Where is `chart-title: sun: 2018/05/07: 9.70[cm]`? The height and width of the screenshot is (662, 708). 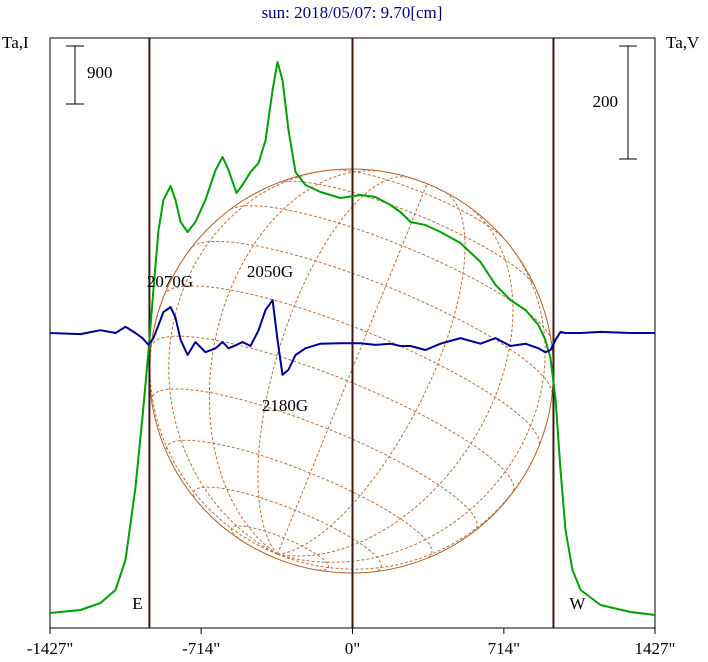 chart-title: sun: 2018/05/07: 9.70[cm] is located at coordinates (352, 12).